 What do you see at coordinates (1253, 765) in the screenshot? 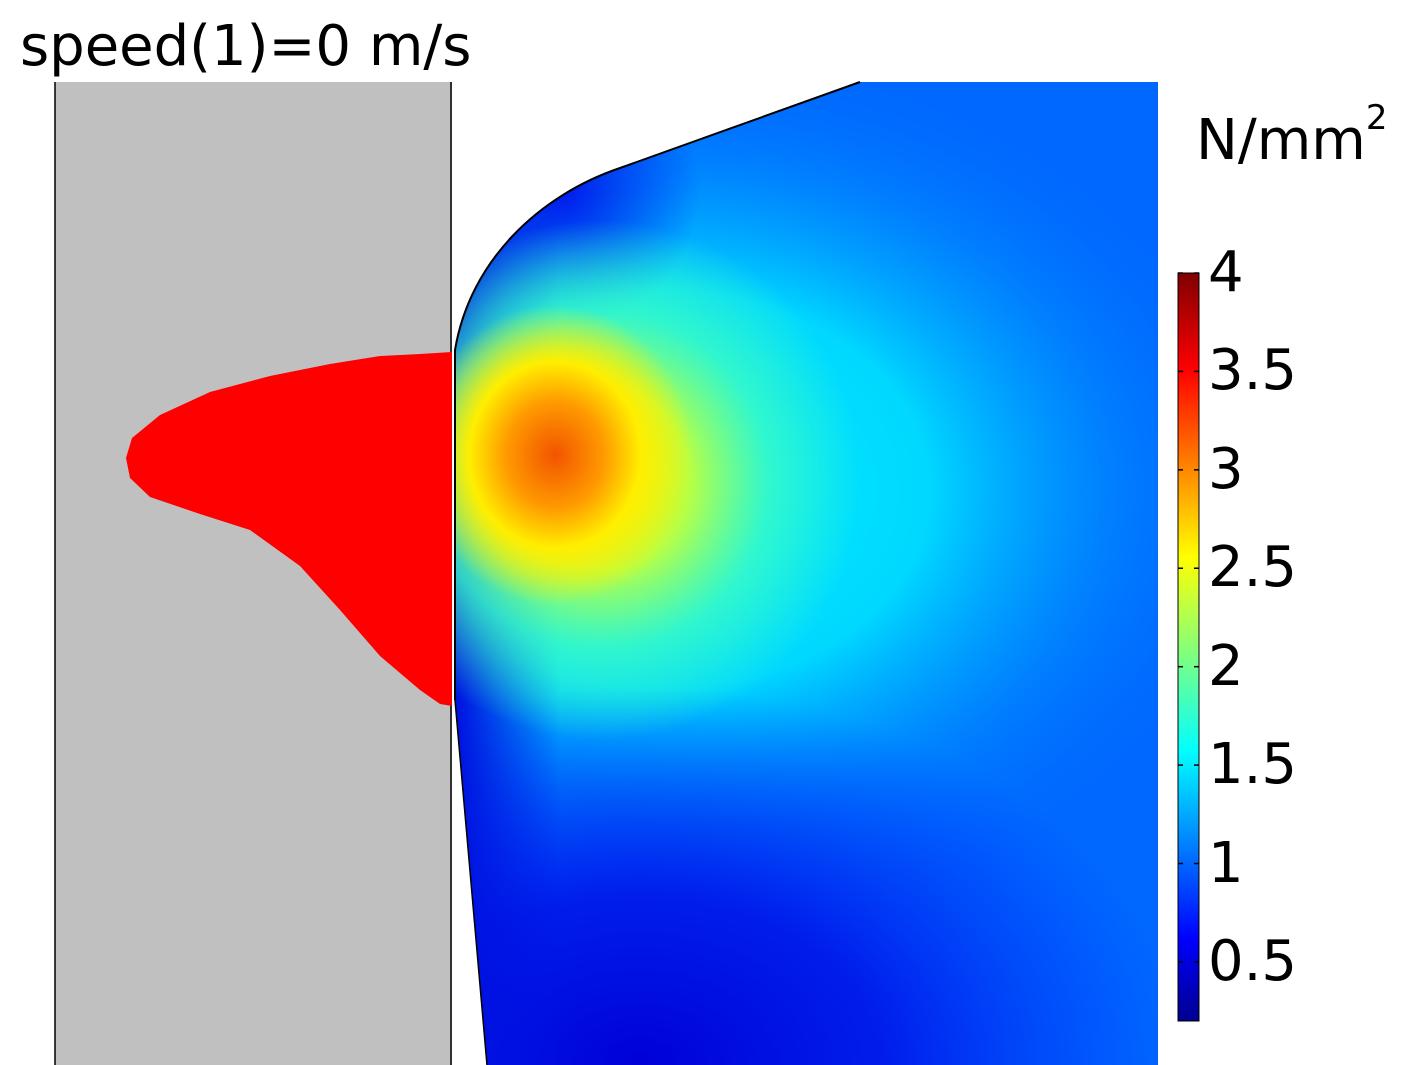
I see `colorbar-tick-label-1.5: 1.5` at bounding box center [1253, 765].